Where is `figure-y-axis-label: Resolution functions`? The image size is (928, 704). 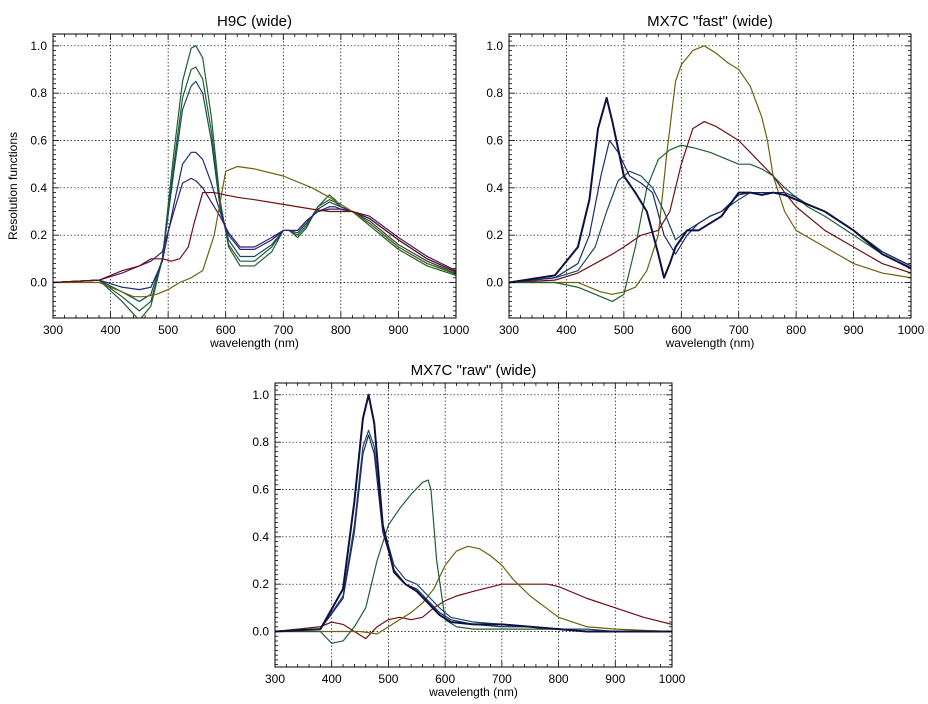
figure-y-axis-label: Resolution functions is located at coordinates (13, 186).